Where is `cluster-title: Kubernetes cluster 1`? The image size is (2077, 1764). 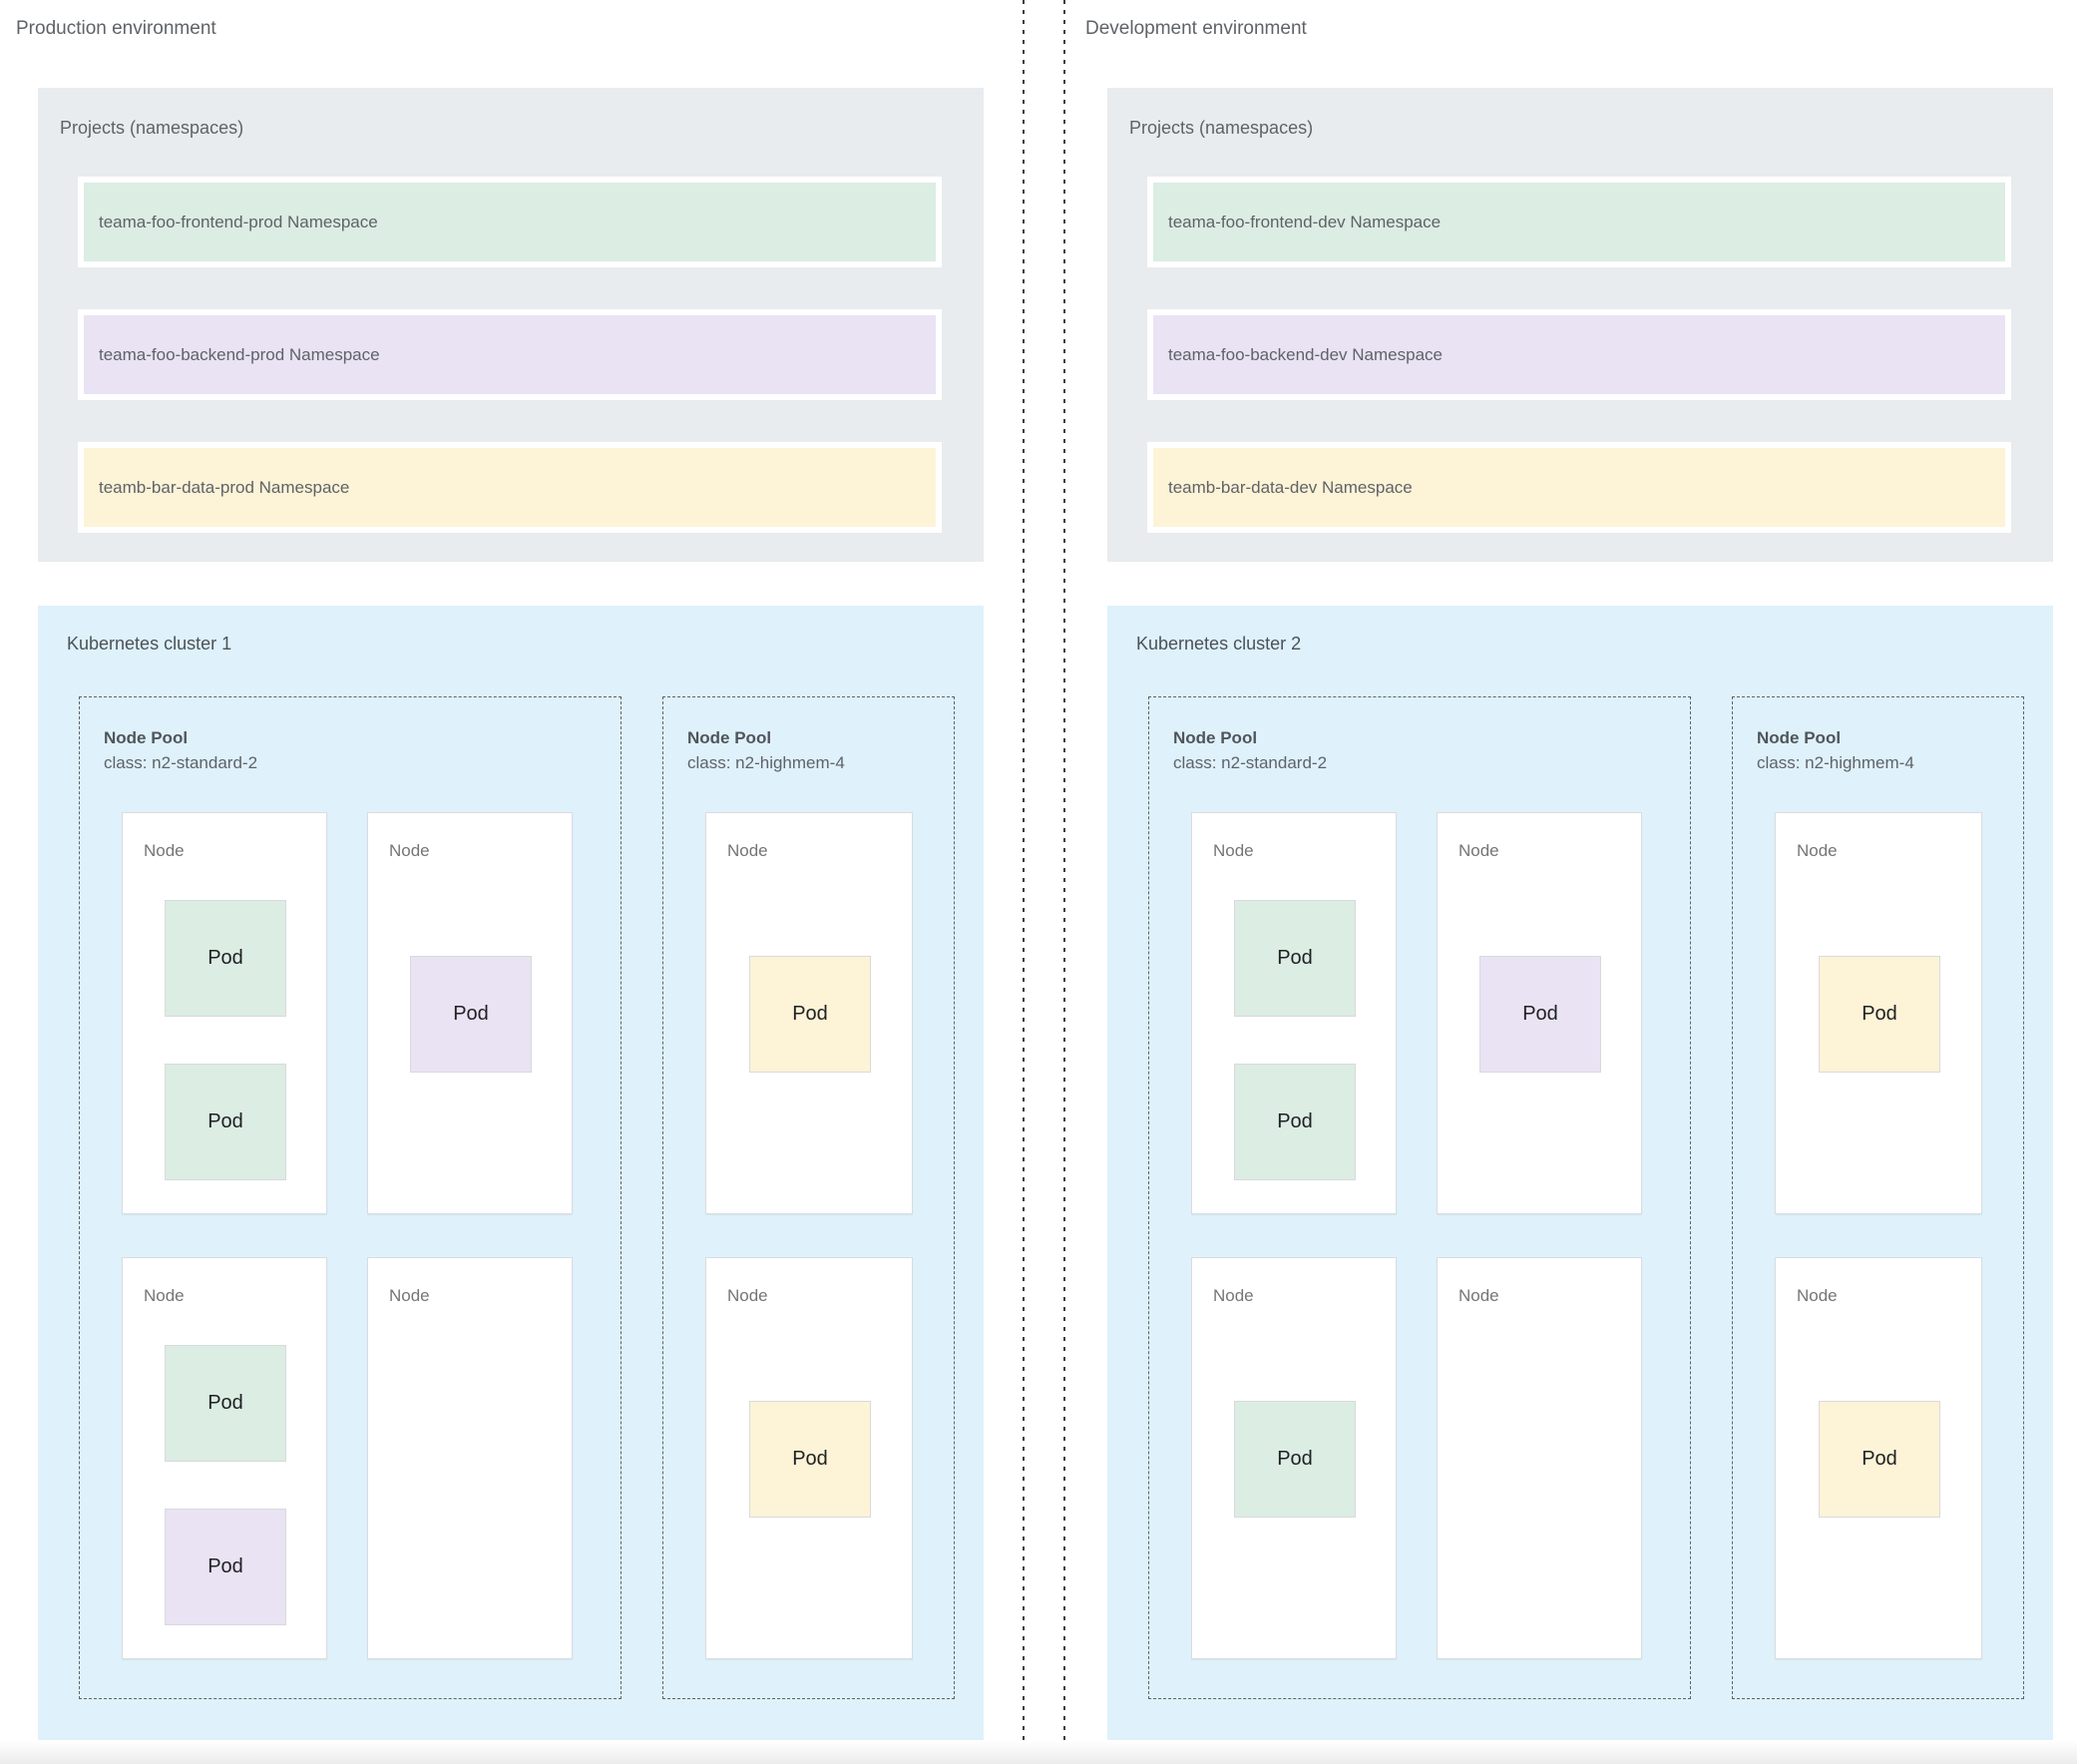 cluster-title: Kubernetes cluster 1 is located at coordinates (150, 644).